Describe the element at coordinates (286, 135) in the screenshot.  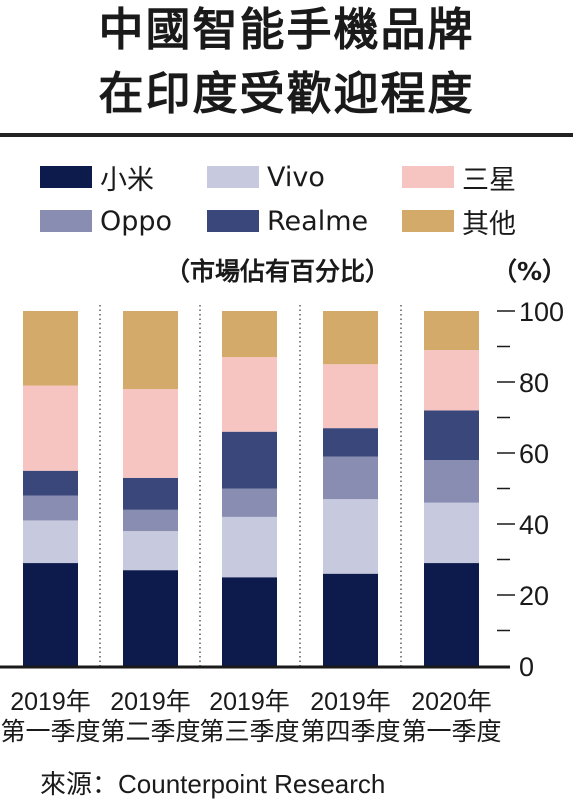
I see `title-divider` at that location.